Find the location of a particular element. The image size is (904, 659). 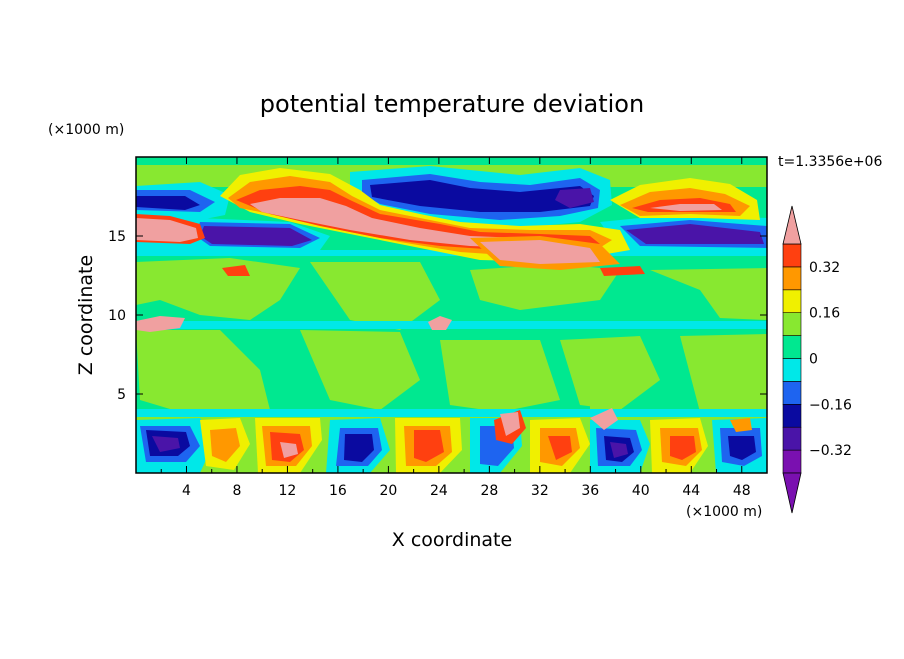

time-label: t=1.3356e+06 is located at coordinates (830, 162).